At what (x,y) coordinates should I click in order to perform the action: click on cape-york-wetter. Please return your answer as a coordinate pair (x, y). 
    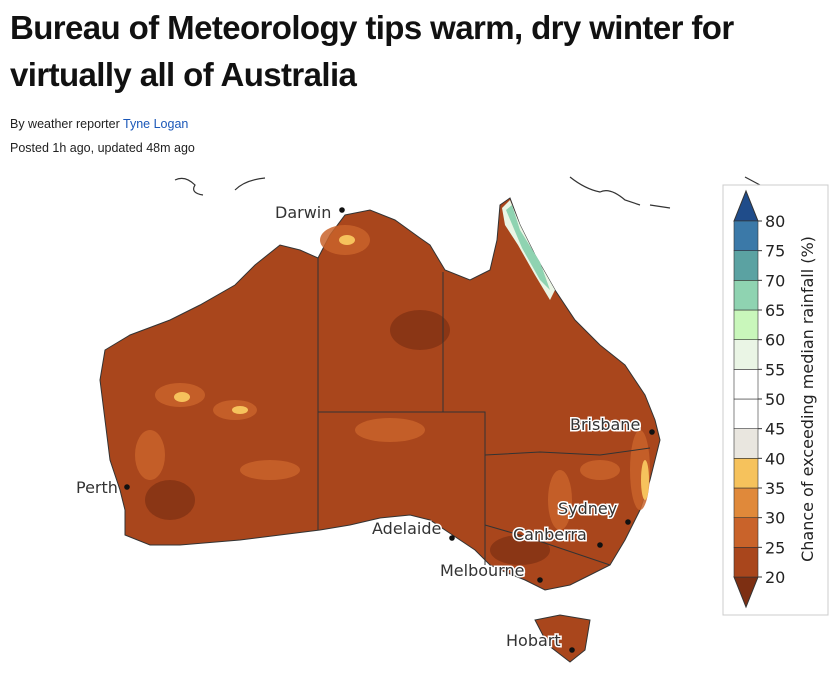
    Looking at the image, I should click on (528, 247).